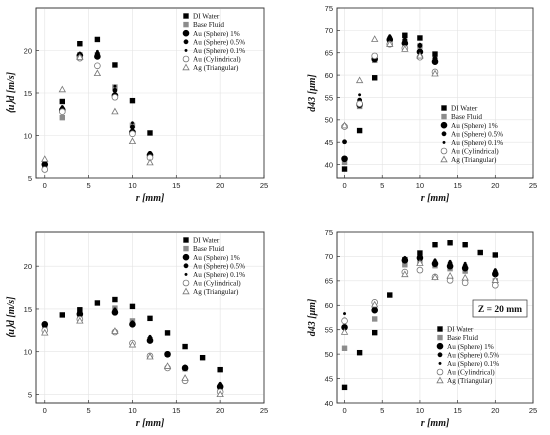 Image resolution: width=550 pixels, height=435 pixels. Describe the element at coordinates (312, 93) in the screenshot. I see `y-axis-label: d43 [μm]` at that location.